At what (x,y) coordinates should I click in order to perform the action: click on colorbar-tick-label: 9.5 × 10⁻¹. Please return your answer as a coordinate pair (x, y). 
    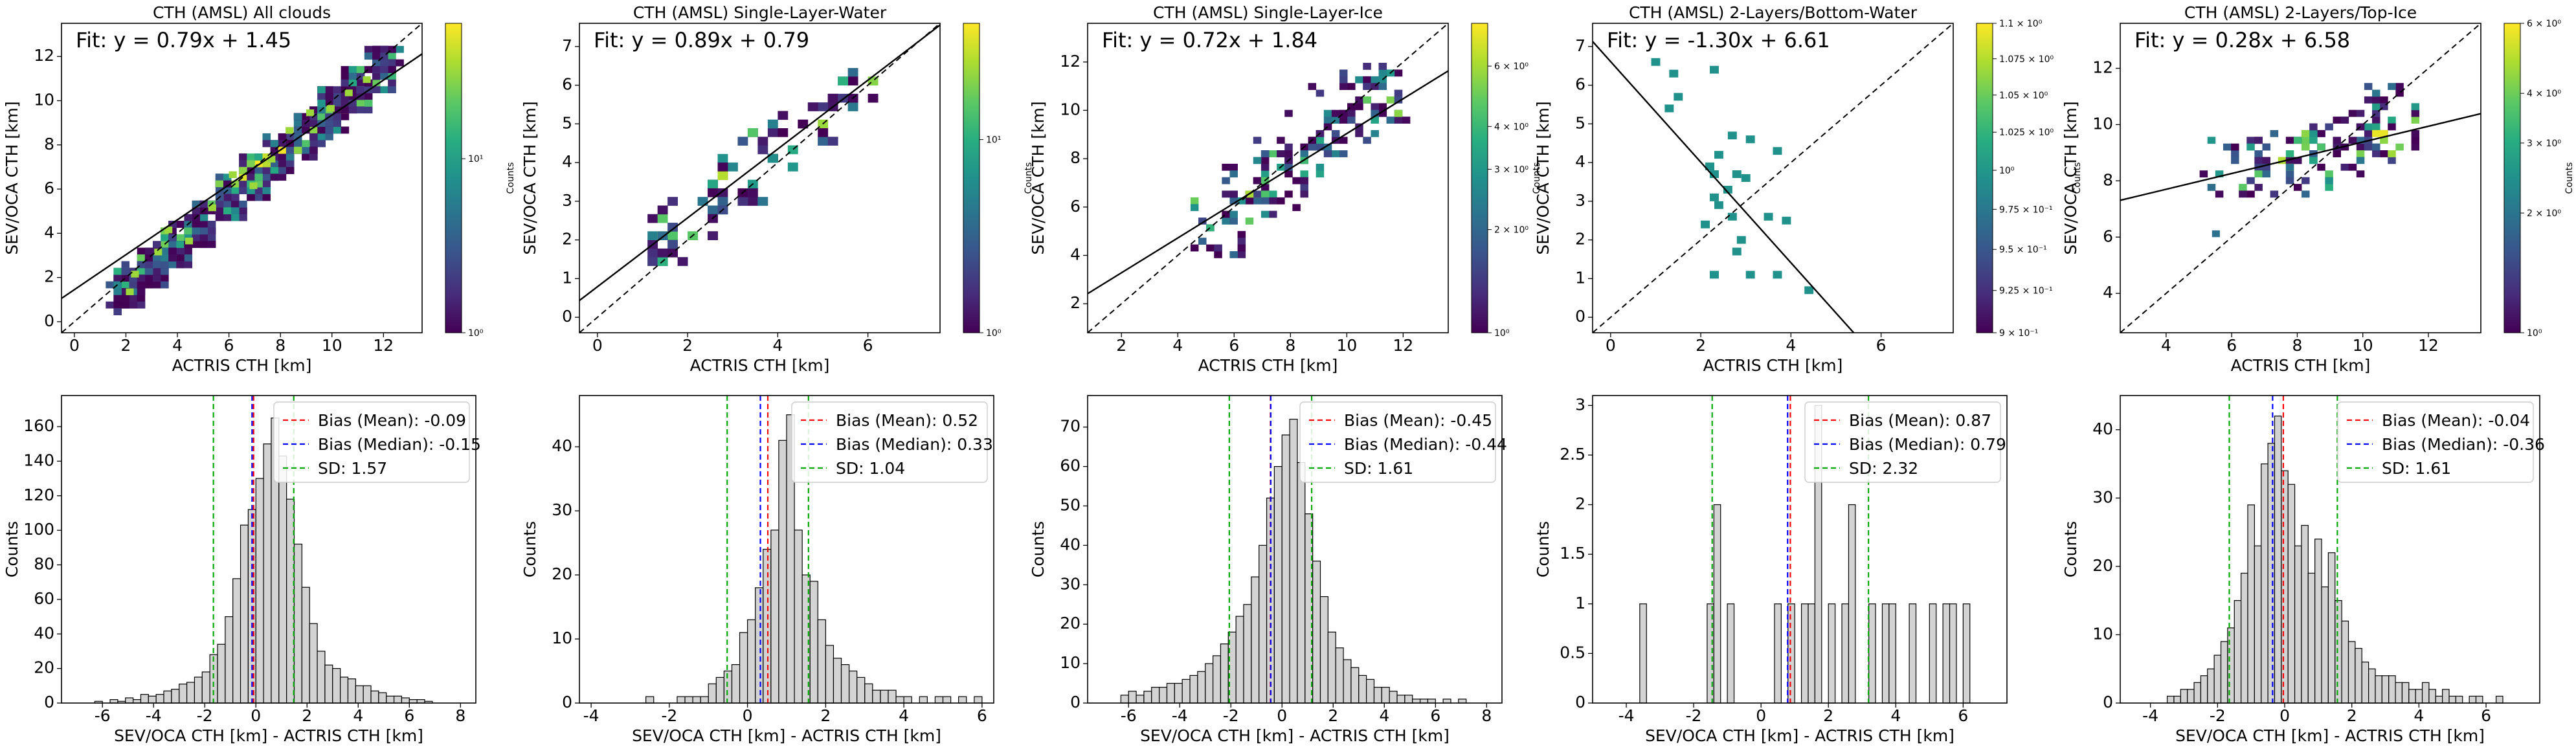
    Looking at the image, I should click on (2023, 250).